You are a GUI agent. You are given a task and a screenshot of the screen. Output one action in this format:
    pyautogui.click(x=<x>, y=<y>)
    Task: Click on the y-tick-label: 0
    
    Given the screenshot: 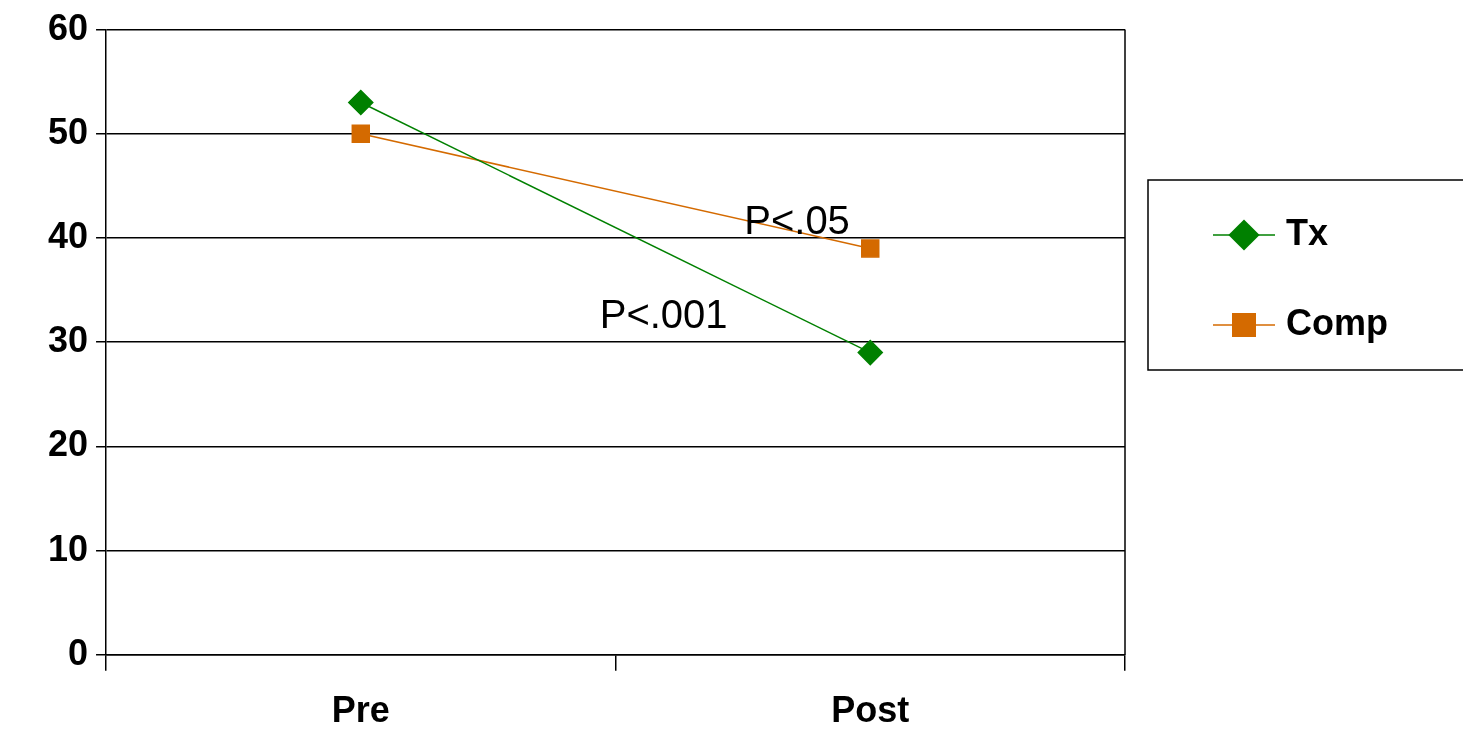 What is the action you would take?
    pyautogui.click(x=78, y=652)
    